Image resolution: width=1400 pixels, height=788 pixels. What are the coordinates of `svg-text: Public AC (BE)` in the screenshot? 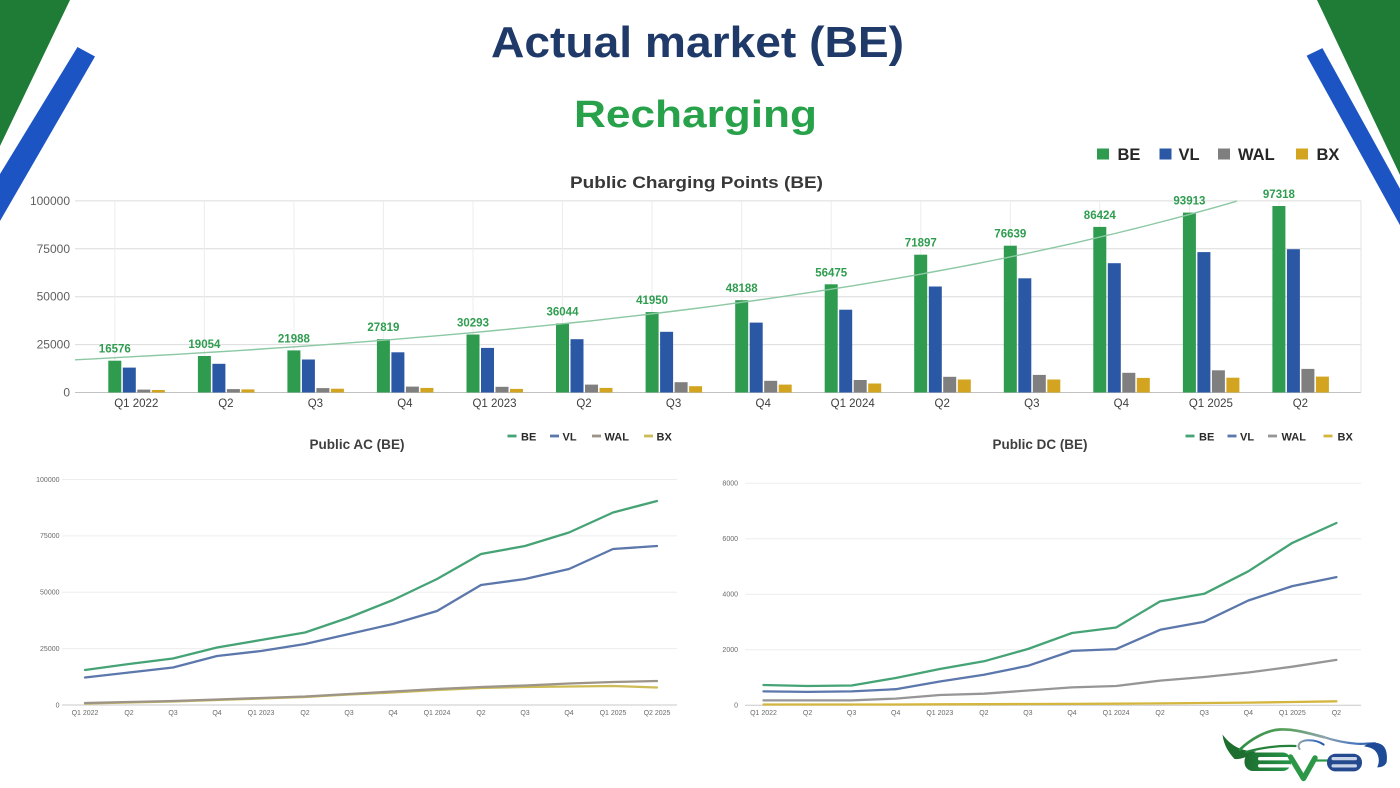 It's located at (357, 444).